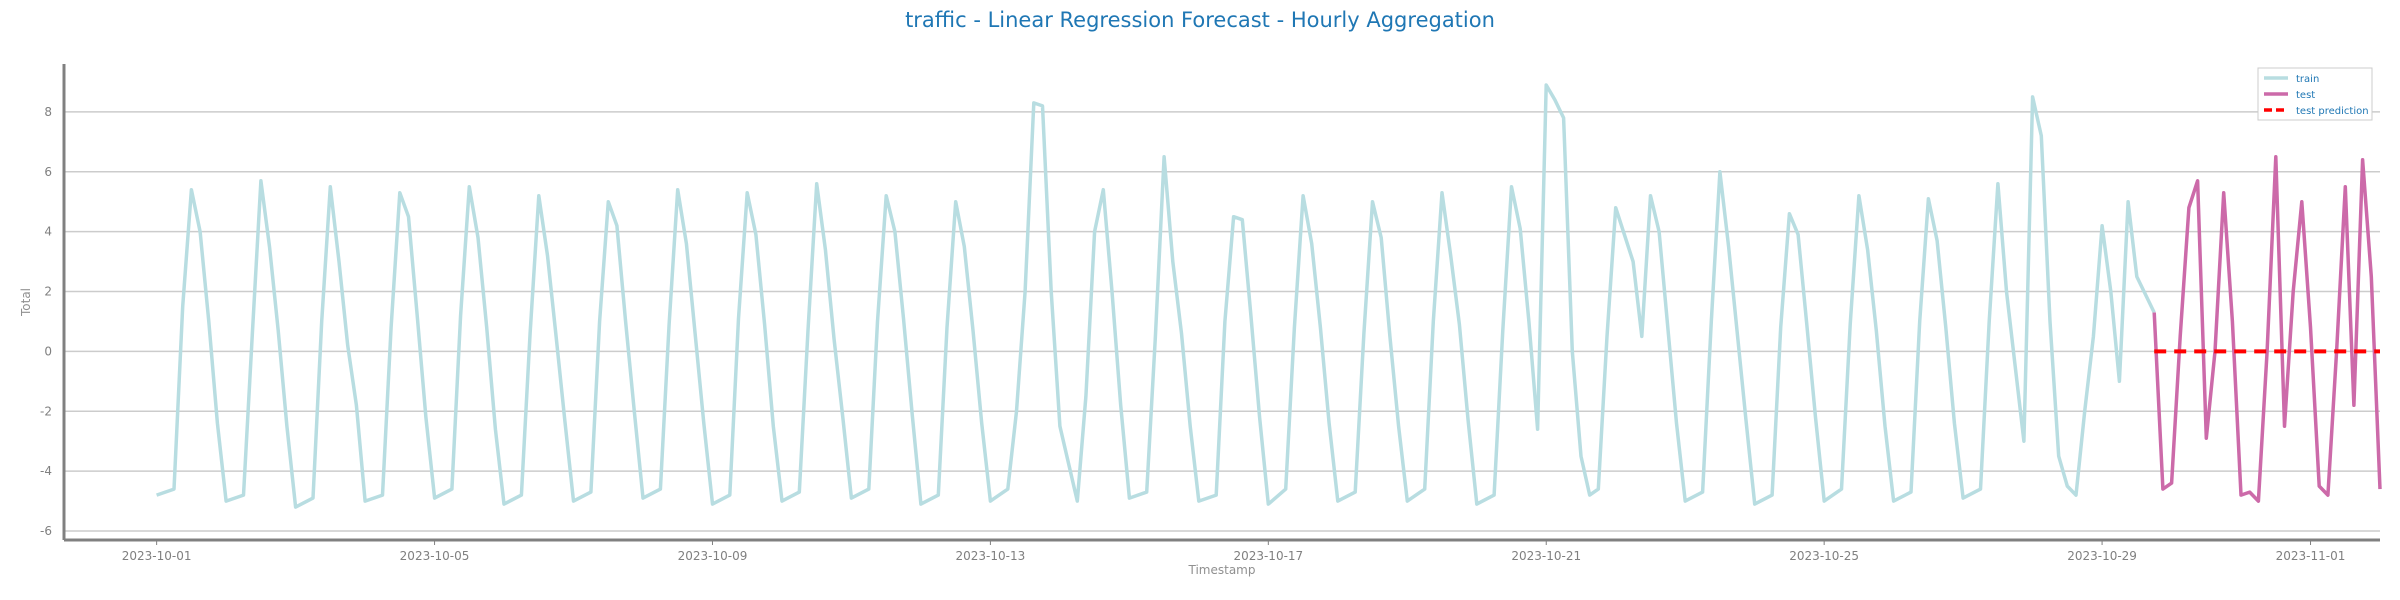 The height and width of the screenshot is (600, 2400). Describe the element at coordinates (157, 556) in the screenshot. I see `x-tick-label: 2023-10-01` at that location.